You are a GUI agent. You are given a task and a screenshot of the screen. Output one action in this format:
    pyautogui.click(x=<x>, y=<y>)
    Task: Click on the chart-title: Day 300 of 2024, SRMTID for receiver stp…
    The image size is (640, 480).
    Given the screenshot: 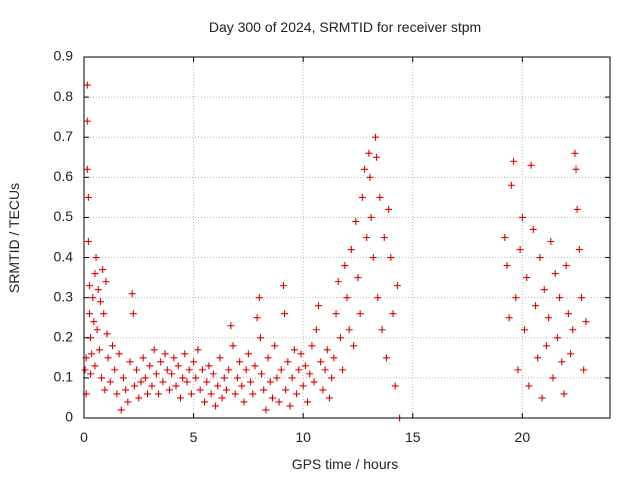 What is the action you would take?
    pyautogui.click(x=345, y=27)
    